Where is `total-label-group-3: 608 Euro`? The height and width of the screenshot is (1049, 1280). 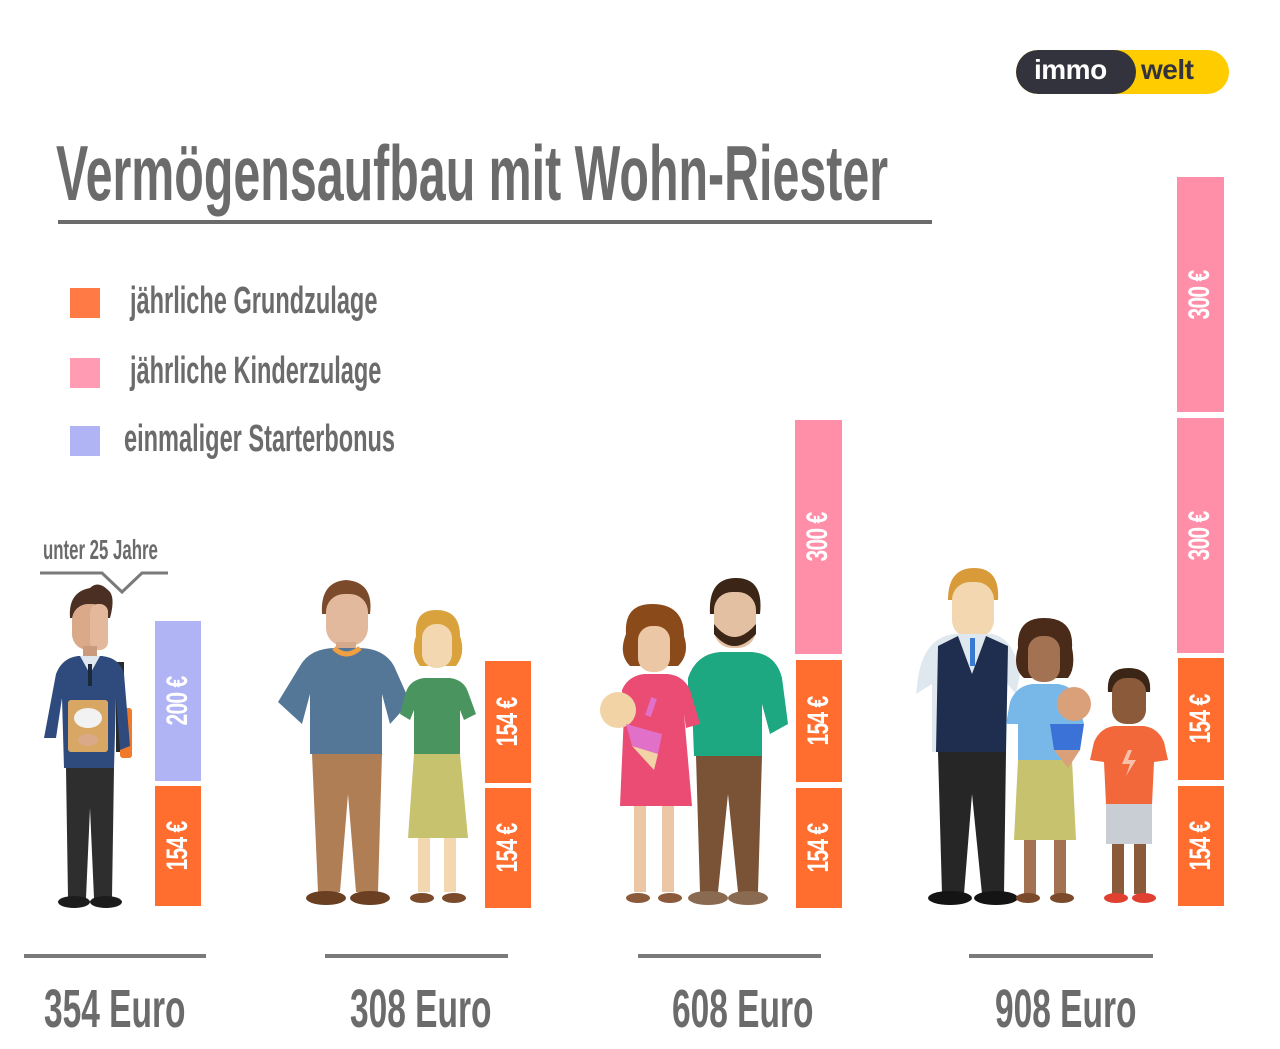 total-label-group-3: 608 Euro is located at coordinates (786, 1009).